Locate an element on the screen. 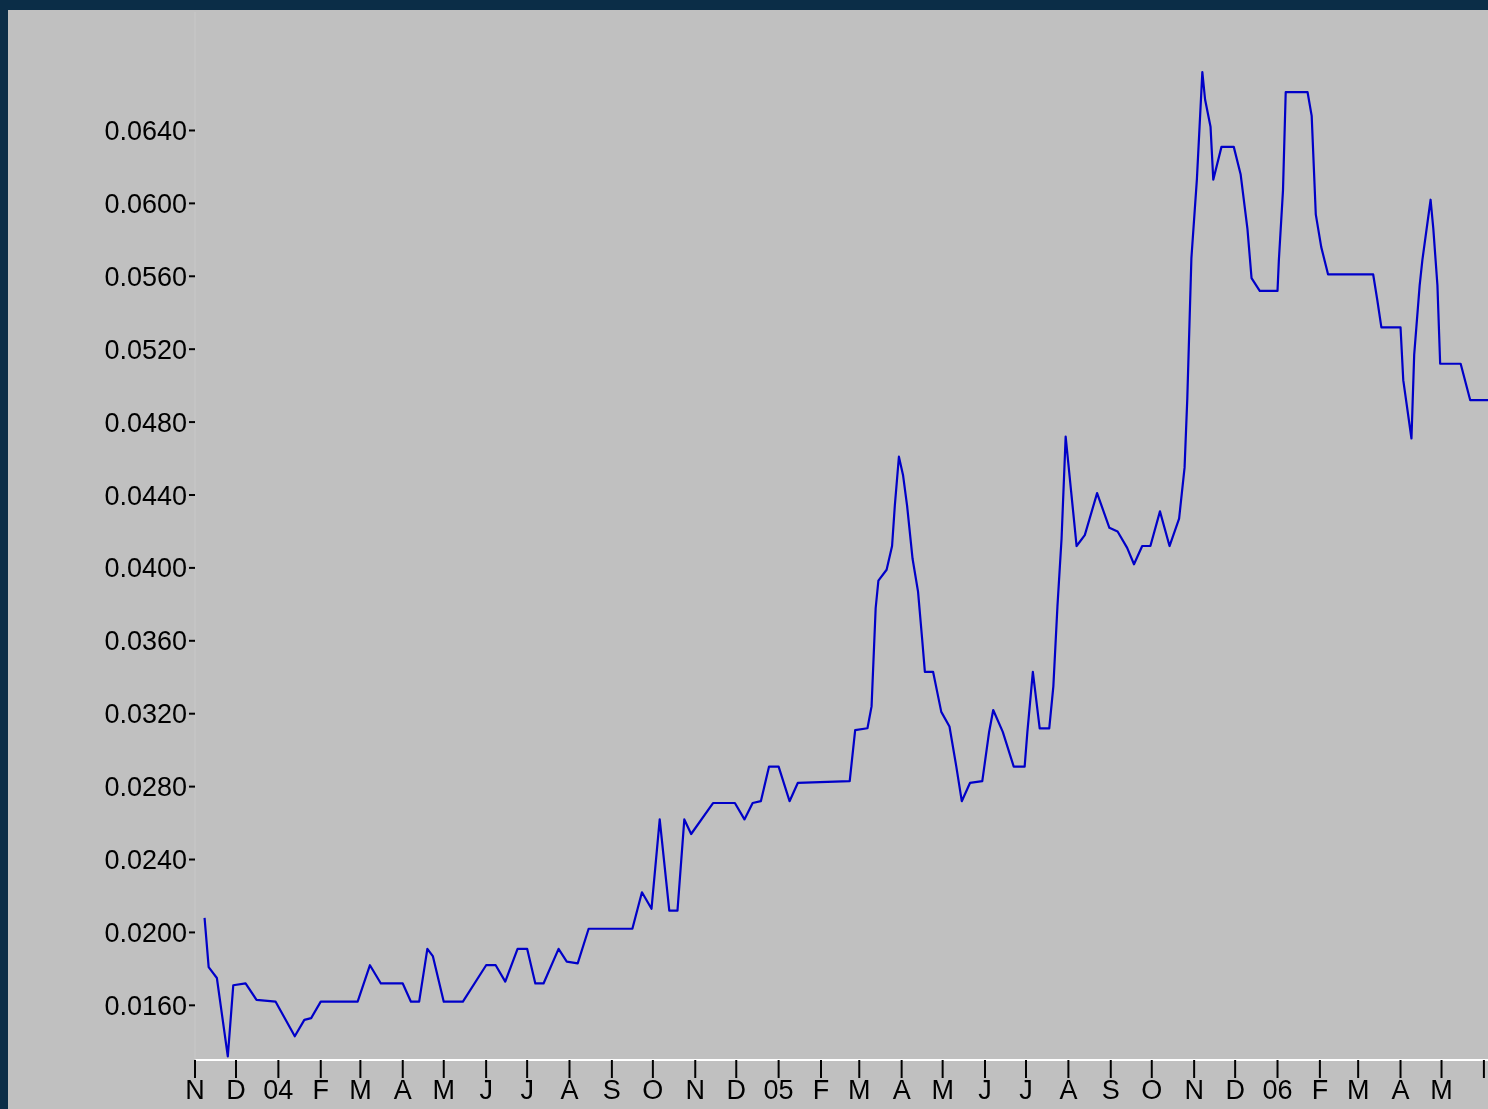  y-tick-label: 0.0200 is located at coordinates (145, 933).